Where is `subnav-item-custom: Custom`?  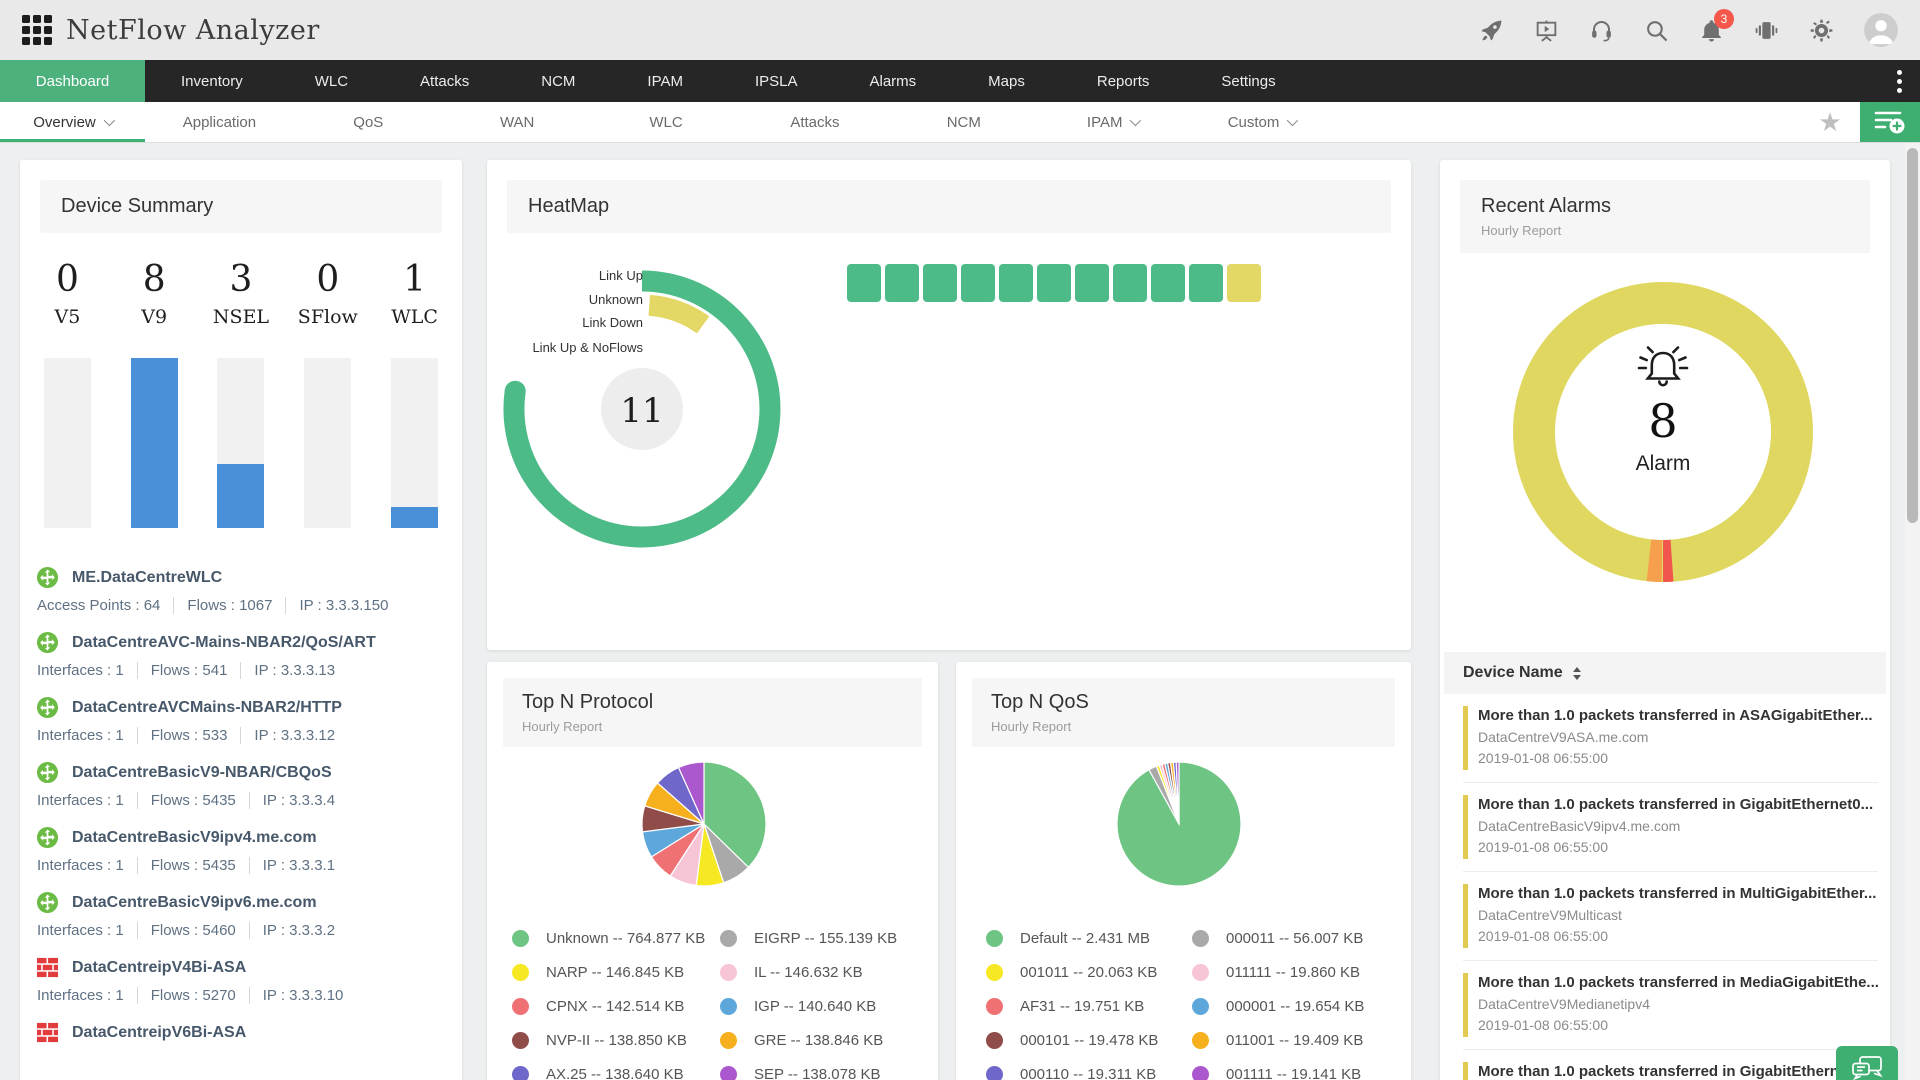
subnav-item-custom: Custom is located at coordinates (1261, 122).